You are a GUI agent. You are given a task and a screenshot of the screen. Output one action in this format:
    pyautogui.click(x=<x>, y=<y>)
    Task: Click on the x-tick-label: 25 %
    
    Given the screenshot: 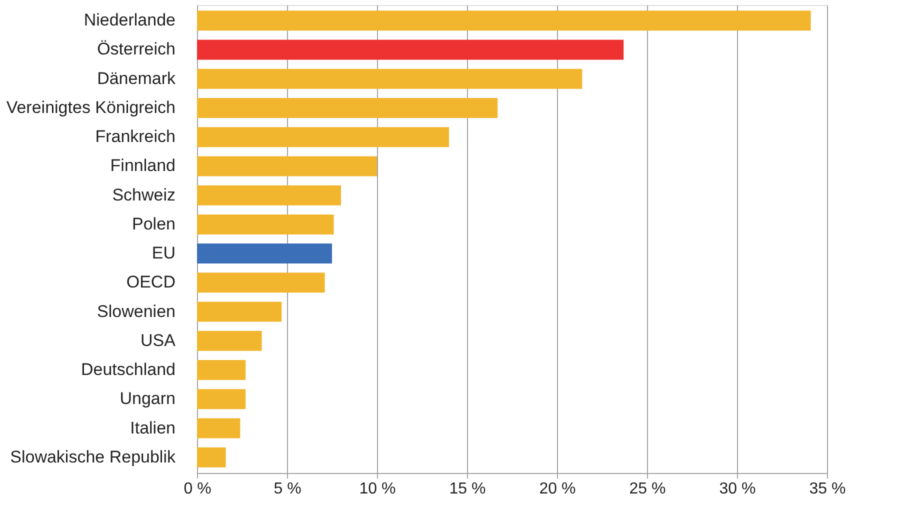 What is the action you would take?
    pyautogui.click(x=647, y=489)
    